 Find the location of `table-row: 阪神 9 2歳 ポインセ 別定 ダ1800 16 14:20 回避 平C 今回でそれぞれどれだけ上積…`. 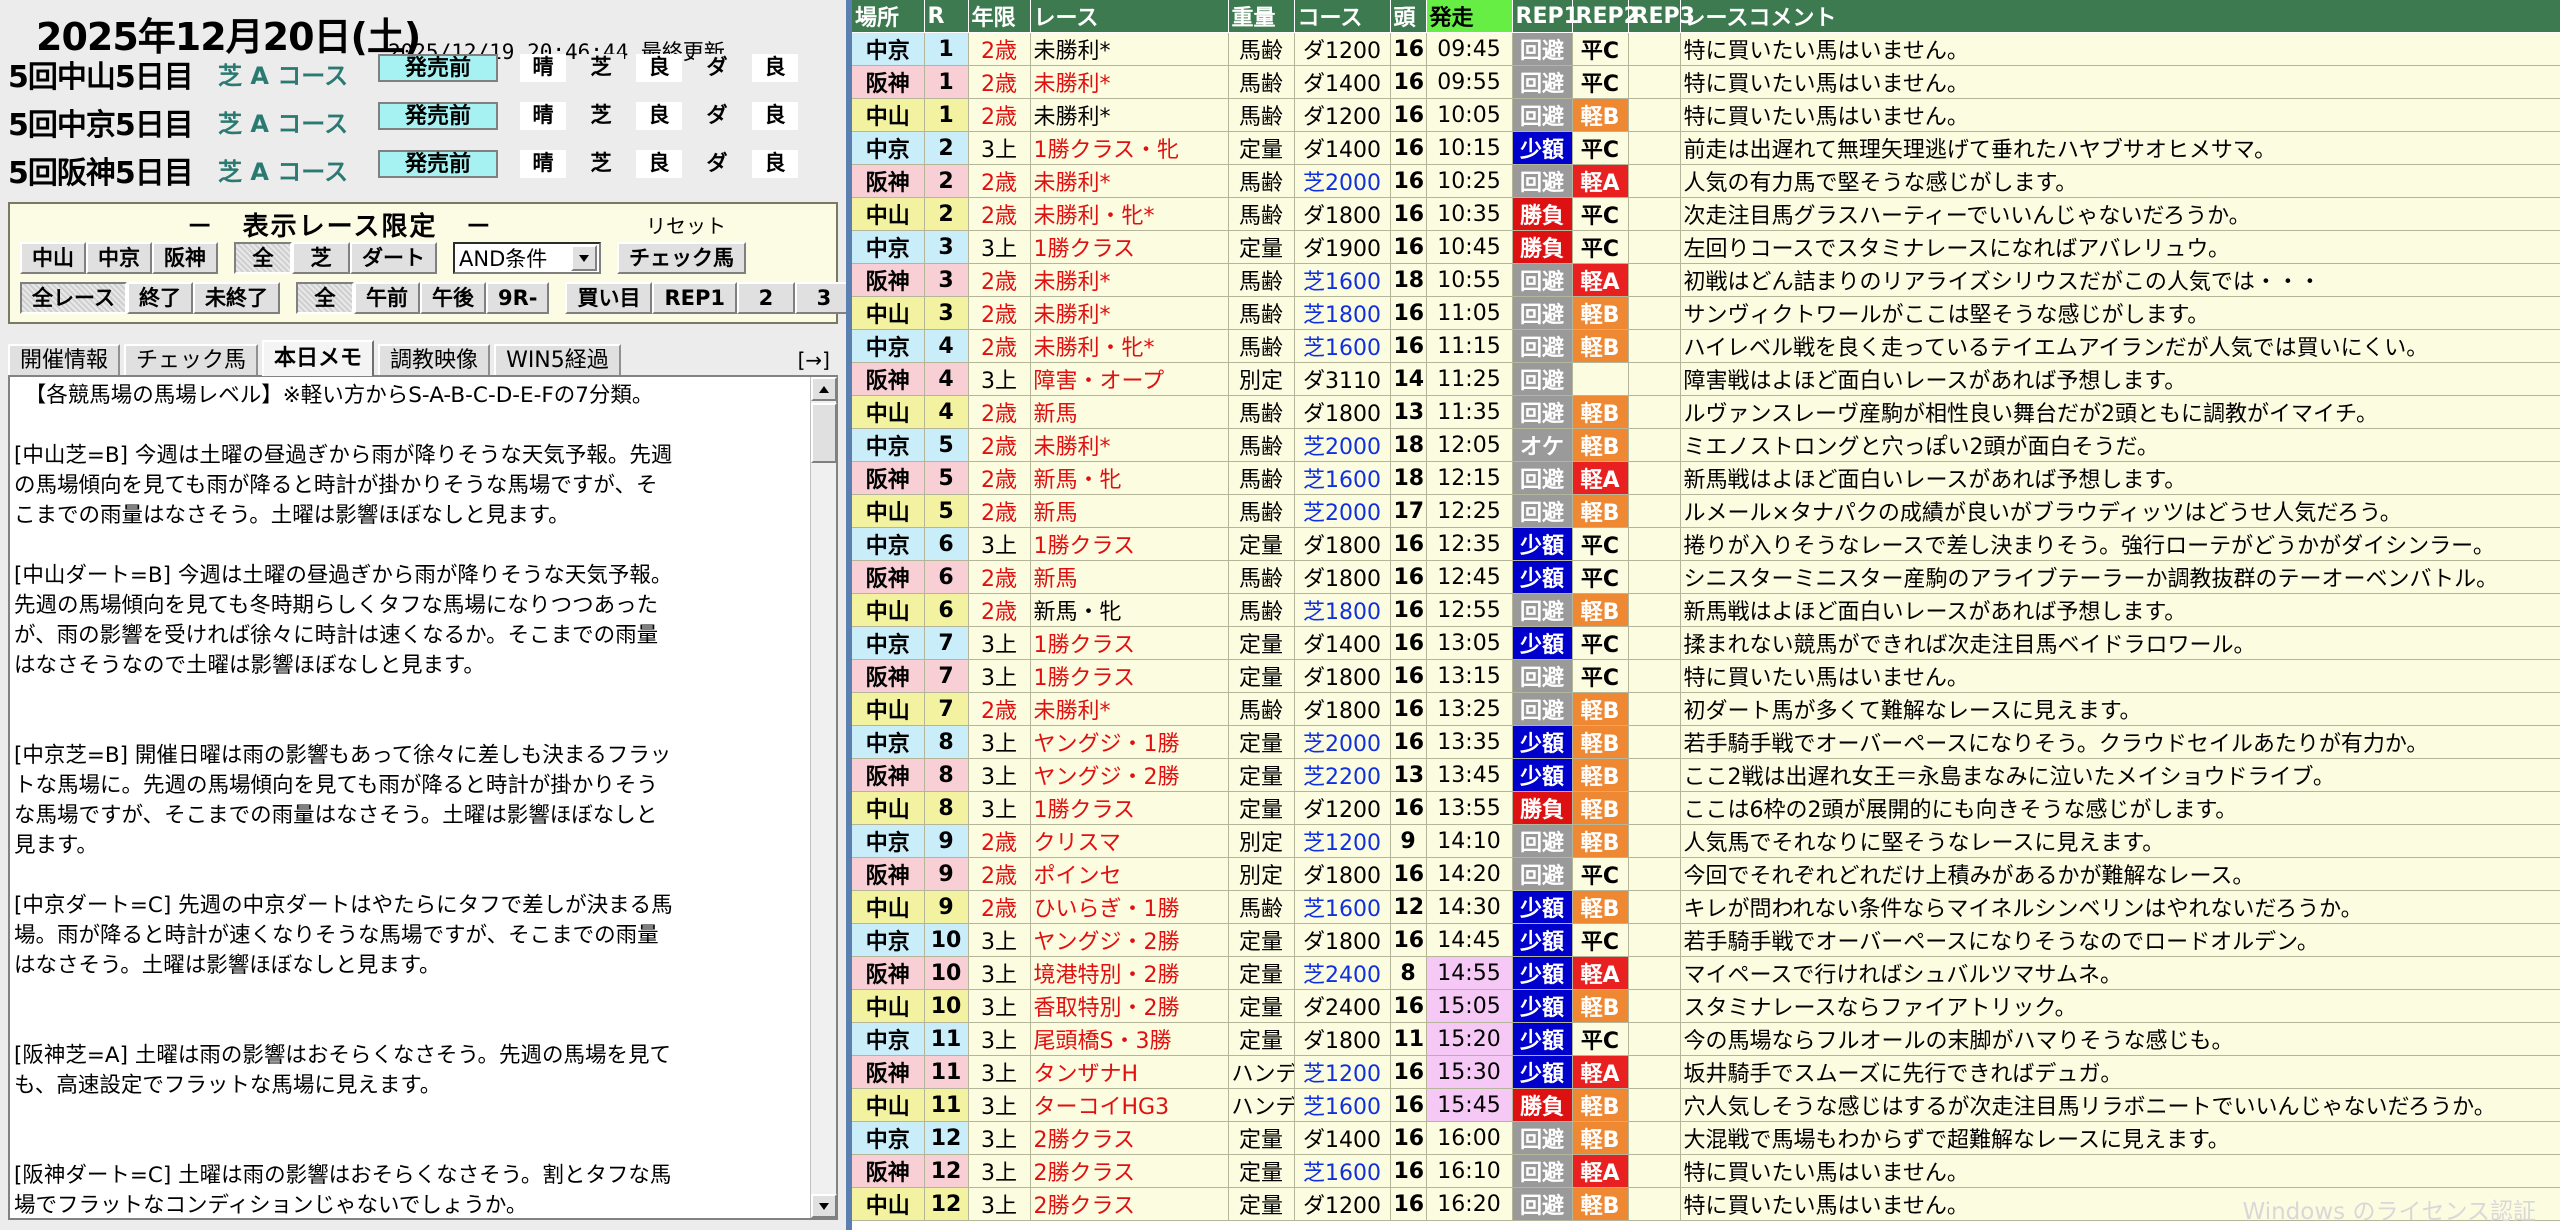

table-row: 阪神 9 2歳 ポインセ 別定 ダ1800 16 14:20 回避 平C 今回でそれぞれどれだけ上積… is located at coordinates (1706, 874).